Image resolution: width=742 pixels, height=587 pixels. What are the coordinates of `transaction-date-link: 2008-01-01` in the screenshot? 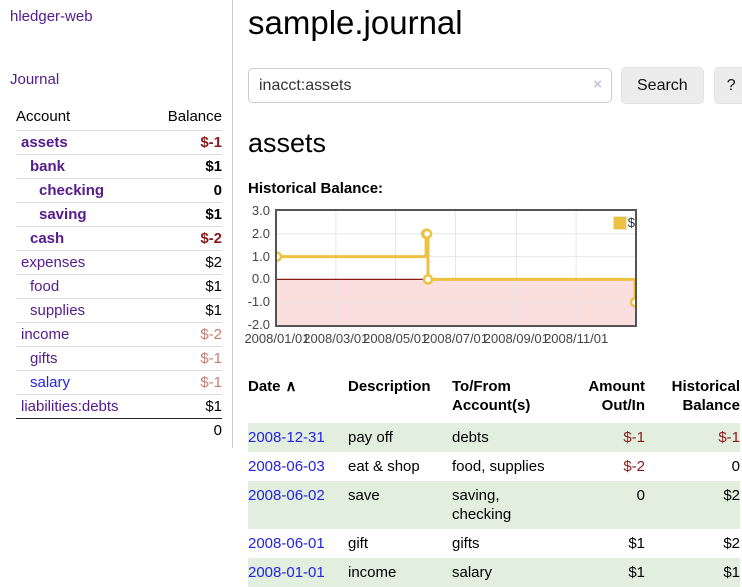 It's located at (286, 572).